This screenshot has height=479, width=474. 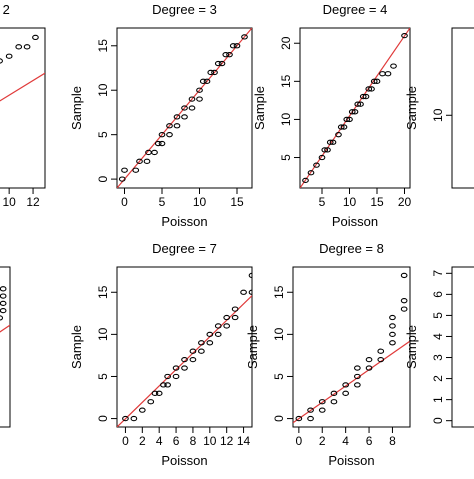 I want to click on x-tick-label: 20, so click(x=405, y=202).